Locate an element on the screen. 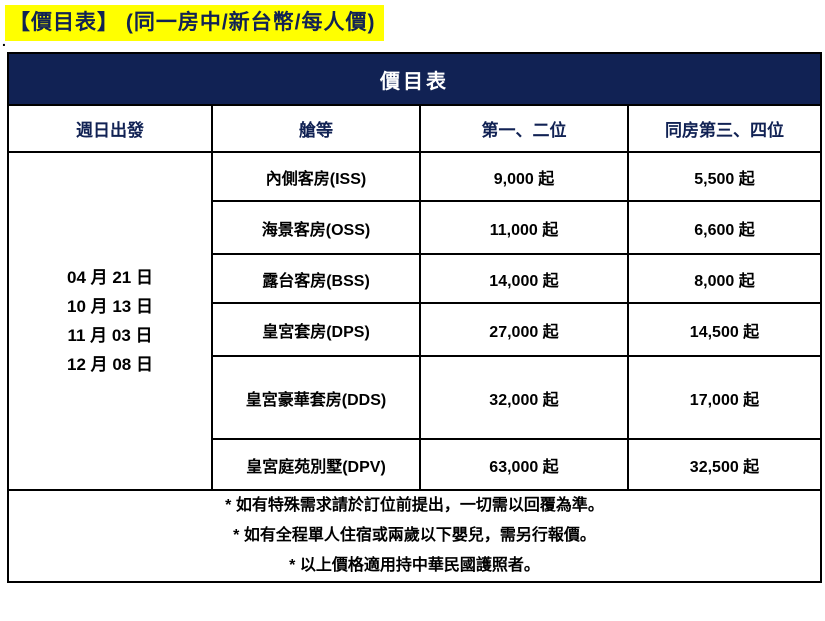  price-first-second: 63,000 起 is located at coordinates (524, 464).